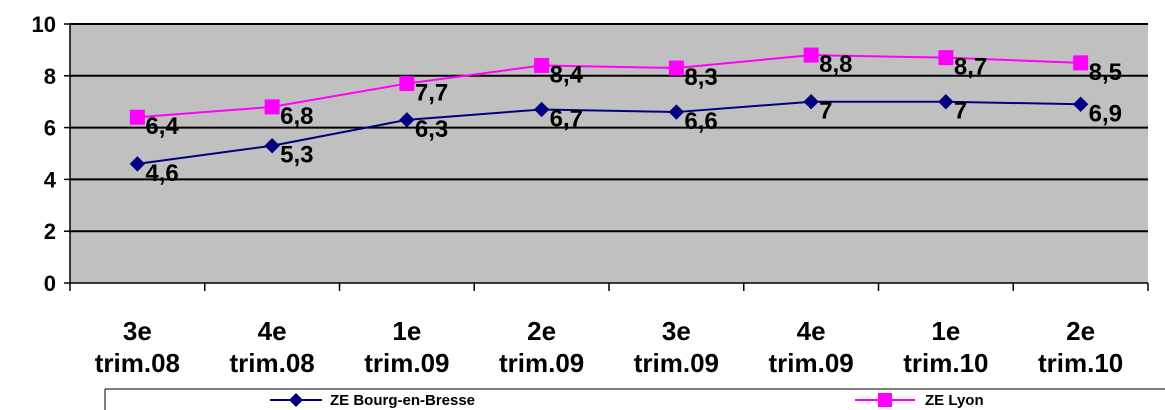 This screenshot has height=410, width=1165. Describe the element at coordinates (161, 173) in the screenshot. I see `data-label: 4,6` at that location.